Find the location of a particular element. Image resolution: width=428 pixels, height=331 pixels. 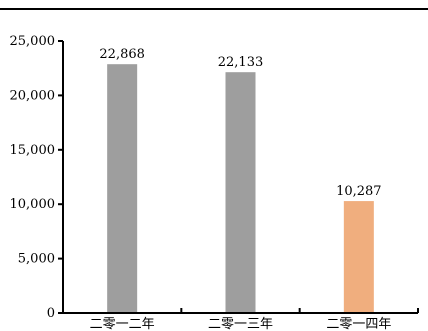

y-axis: 0 5,000 10,000 15,000 20,000 25,000 is located at coordinates (37, 177).